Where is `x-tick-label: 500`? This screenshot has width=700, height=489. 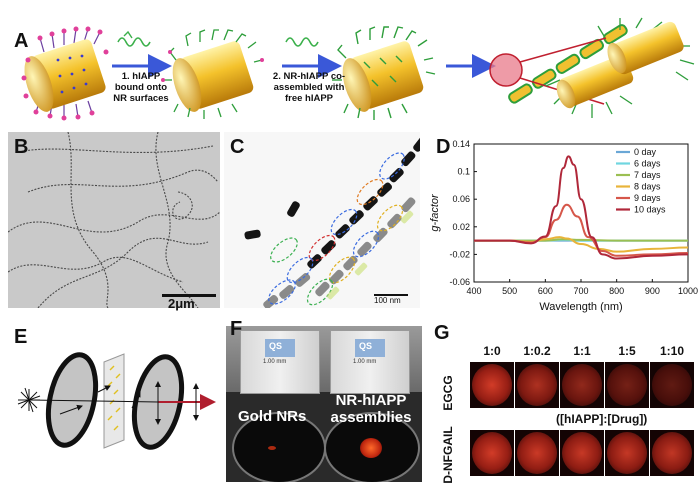 x-tick-label: 500 is located at coordinates (509, 291).